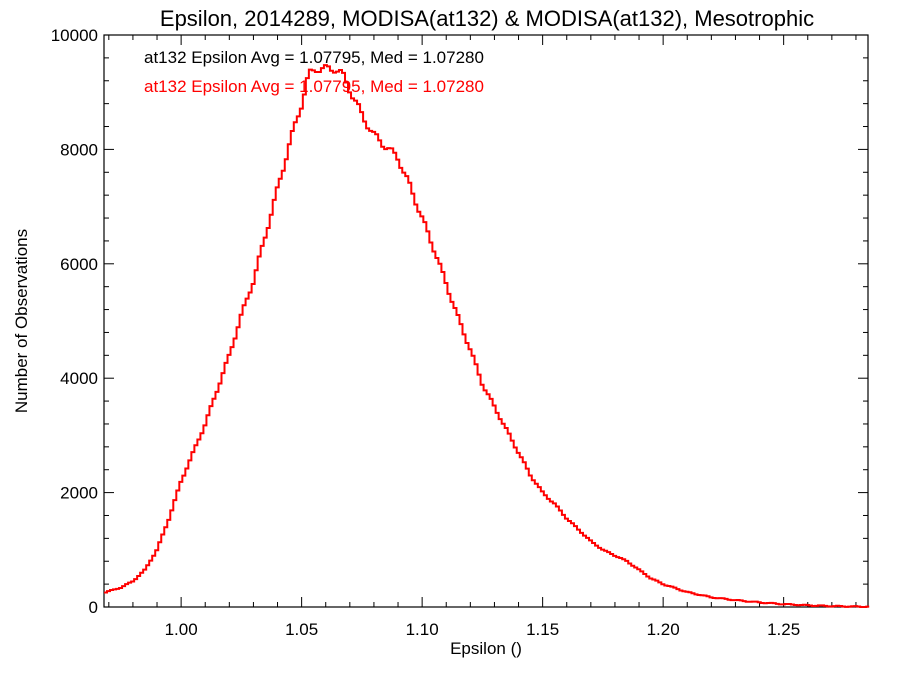 This screenshot has width=900, height=675. Describe the element at coordinates (663, 629) in the screenshot. I see `x-tick-label: 1.20` at that location.